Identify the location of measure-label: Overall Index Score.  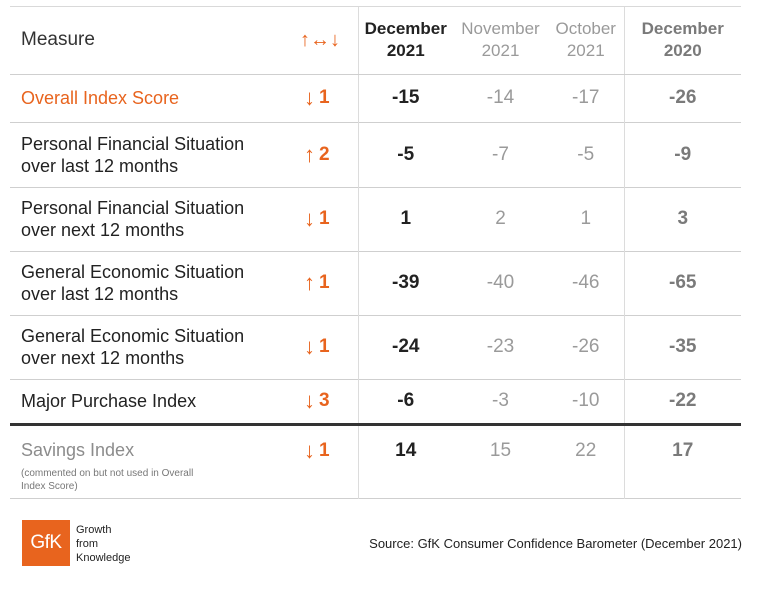
(100, 98).